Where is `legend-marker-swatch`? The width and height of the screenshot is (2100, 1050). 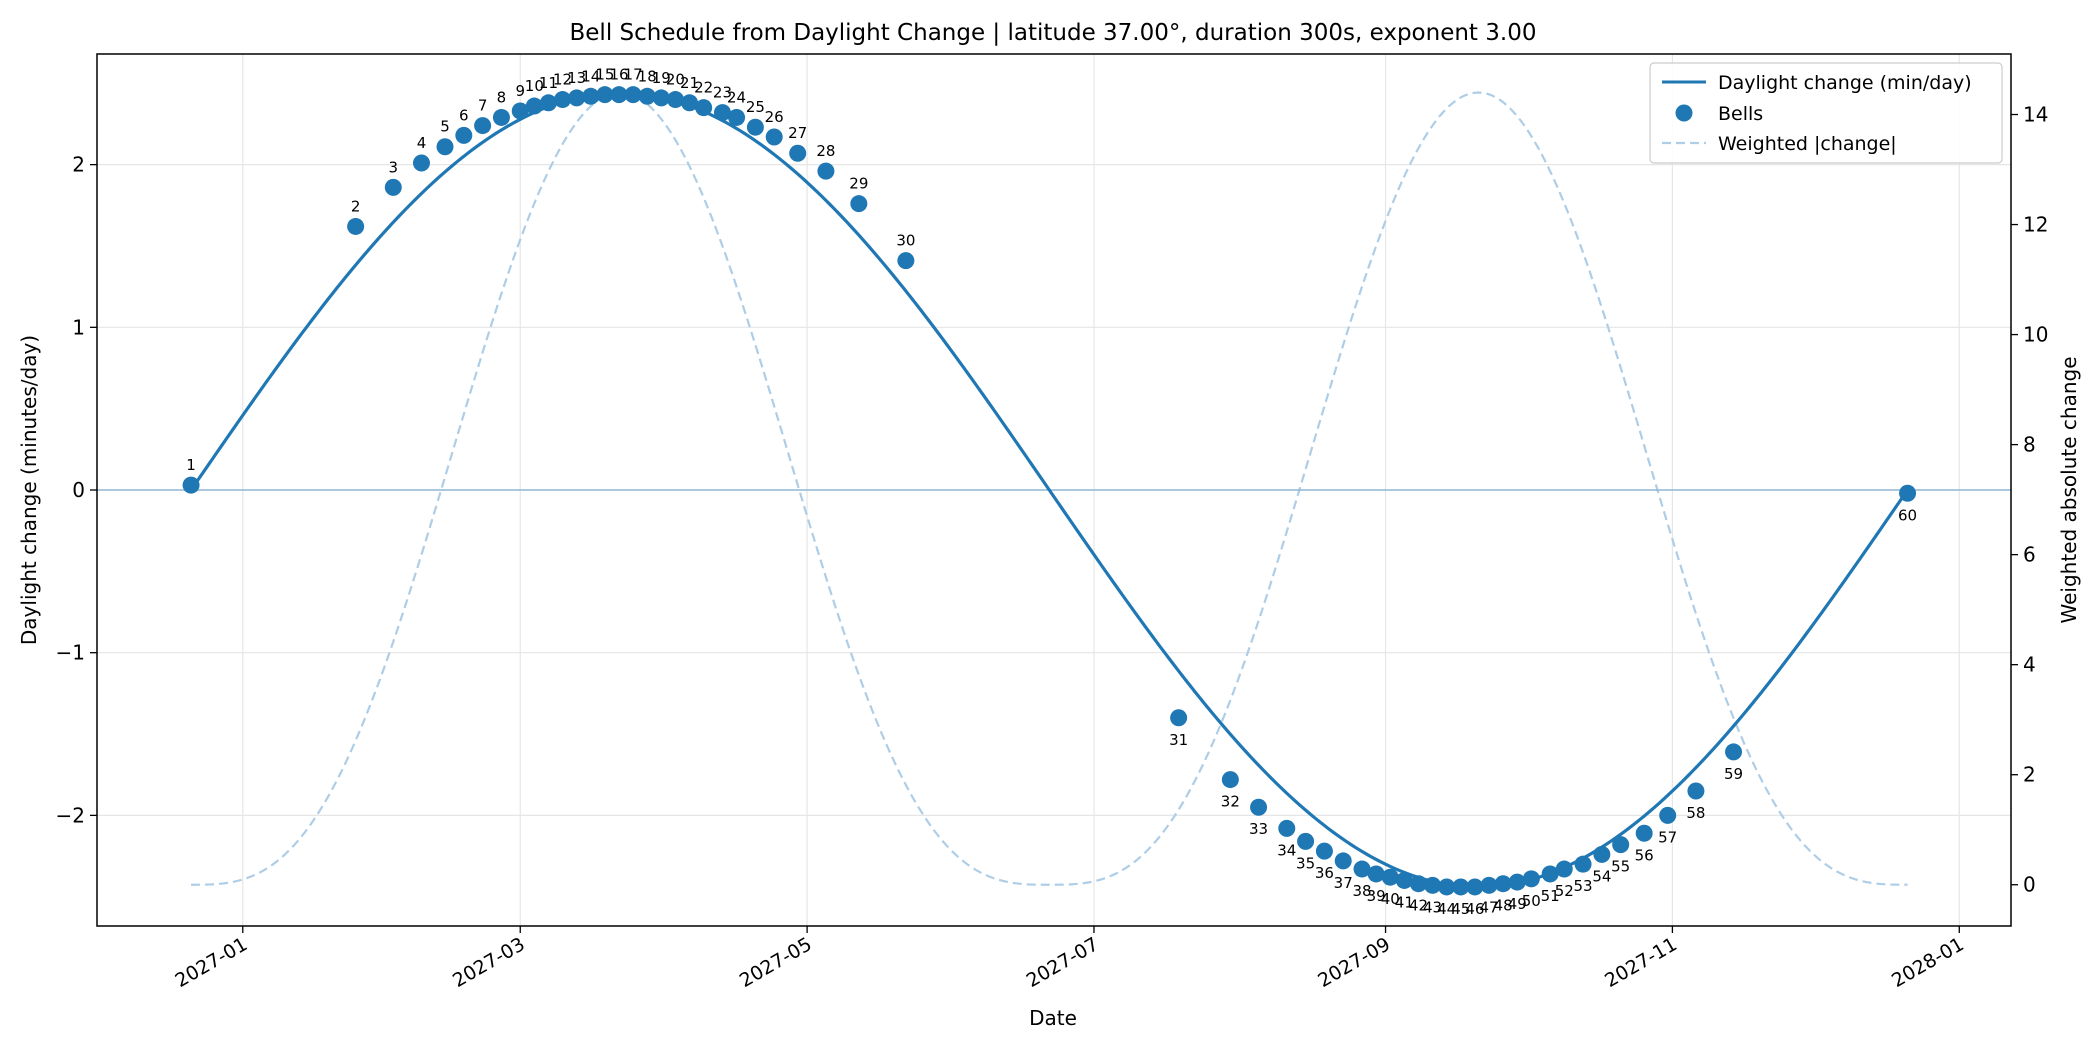 legend-marker-swatch is located at coordinates (1684, 113).